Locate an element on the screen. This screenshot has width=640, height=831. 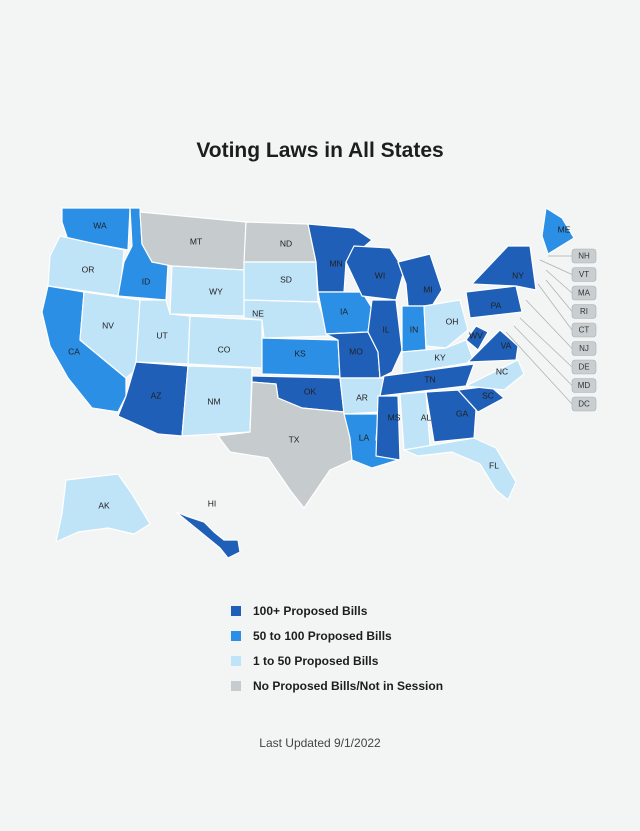
state-label-fl: FL is located at coordinates (494, 465).